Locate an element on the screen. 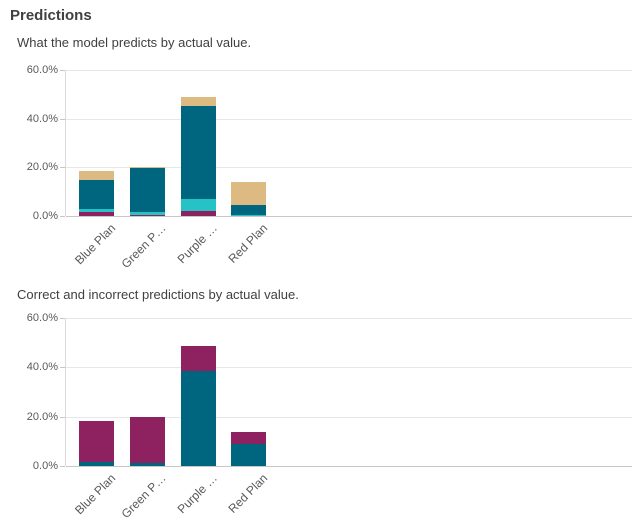 The image size is (638, 525). chart-subtitle: What the model predicts by actual value. is located at coordinates (134, 42).